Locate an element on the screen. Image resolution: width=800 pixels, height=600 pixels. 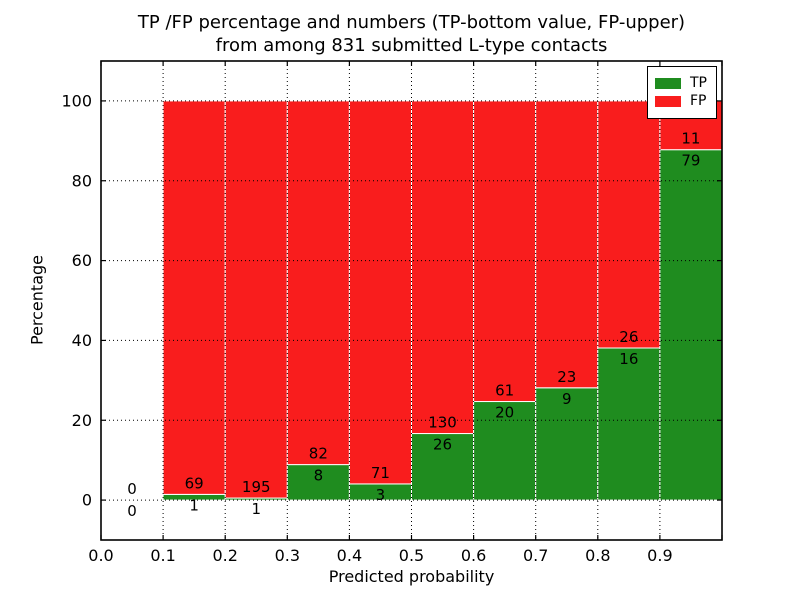
fp-count-label: 11 is located at coordinates (690, 139).